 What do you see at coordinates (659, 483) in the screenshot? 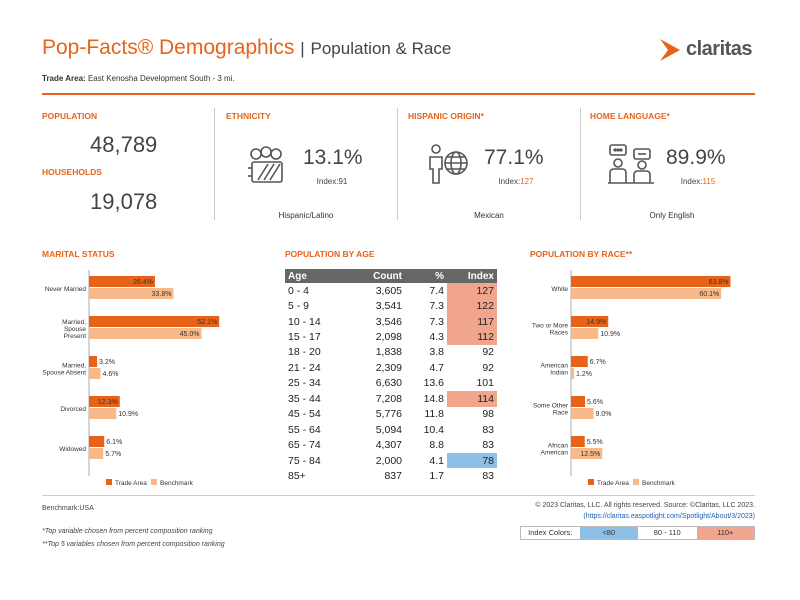
I see `race-legend-benchmark: Benchmark` at bounding box center [659, 483].